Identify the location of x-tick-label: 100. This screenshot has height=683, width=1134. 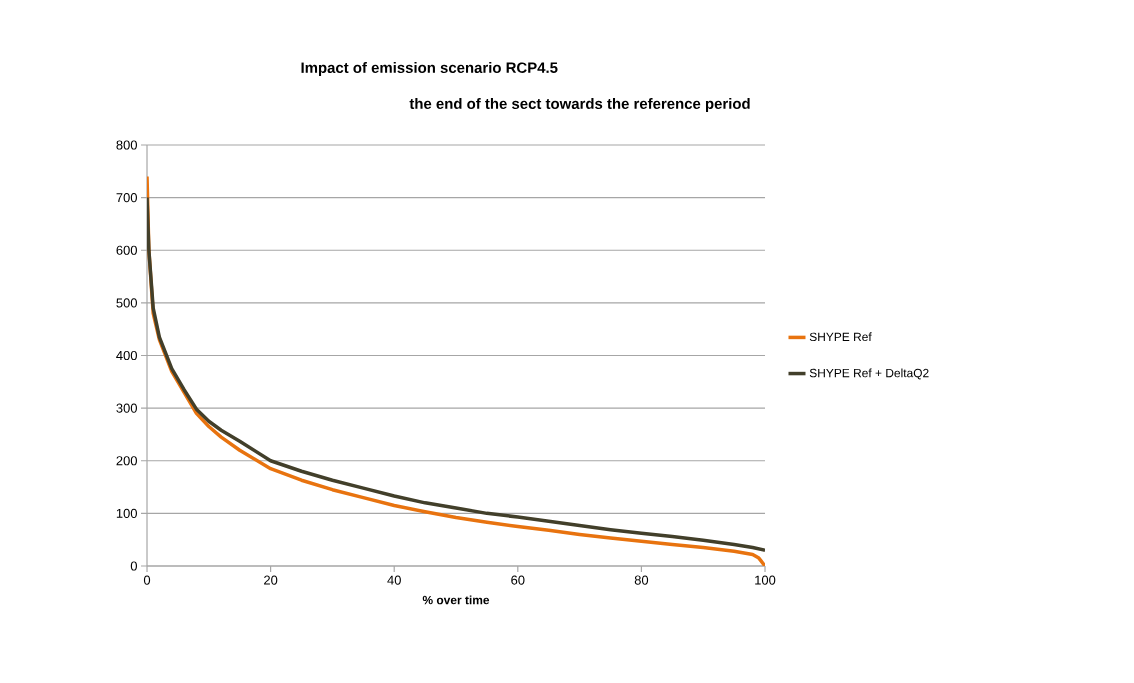
(765, 580).